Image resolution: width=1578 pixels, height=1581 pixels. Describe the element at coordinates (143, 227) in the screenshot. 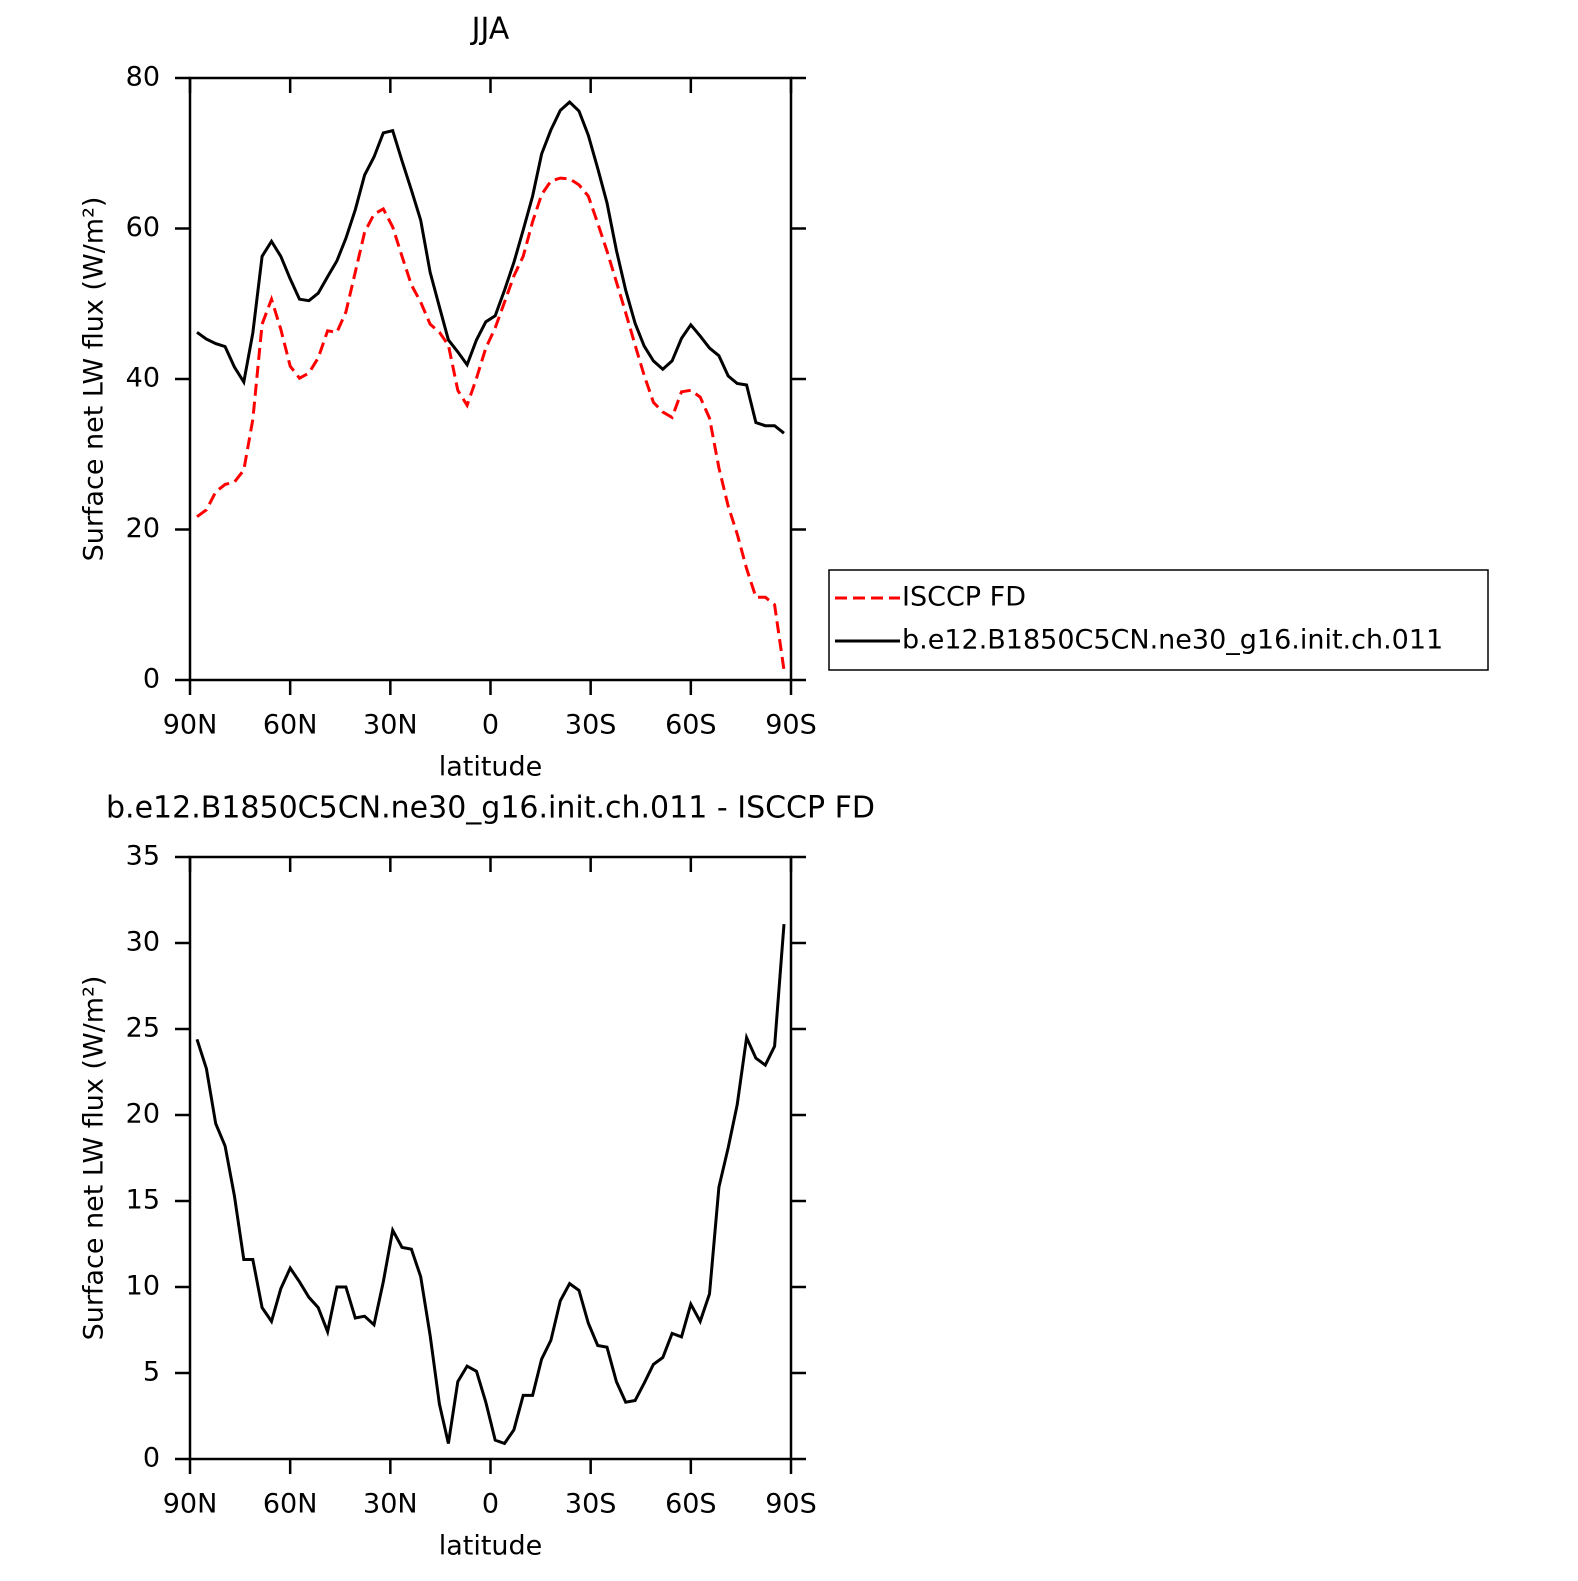

I see `y-tick-label: 60` at that location.